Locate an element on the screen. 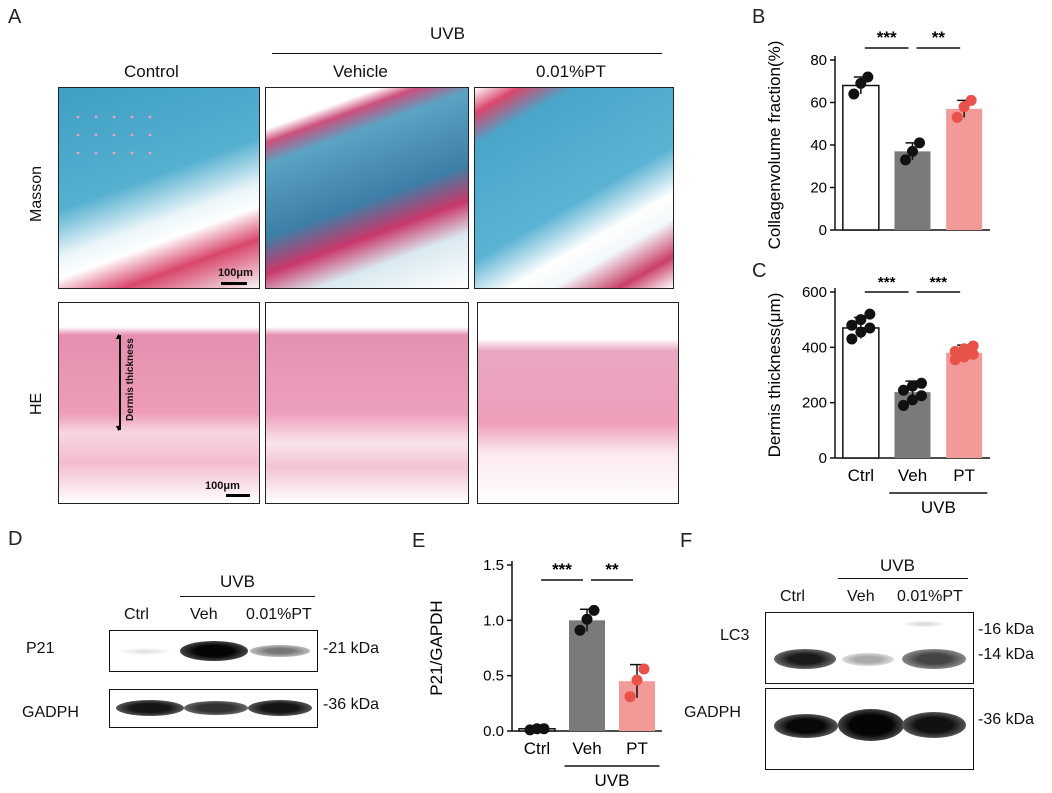 The image size is (1052, 793). d-uvb-label: UVB is located at coordinates (237, 581).